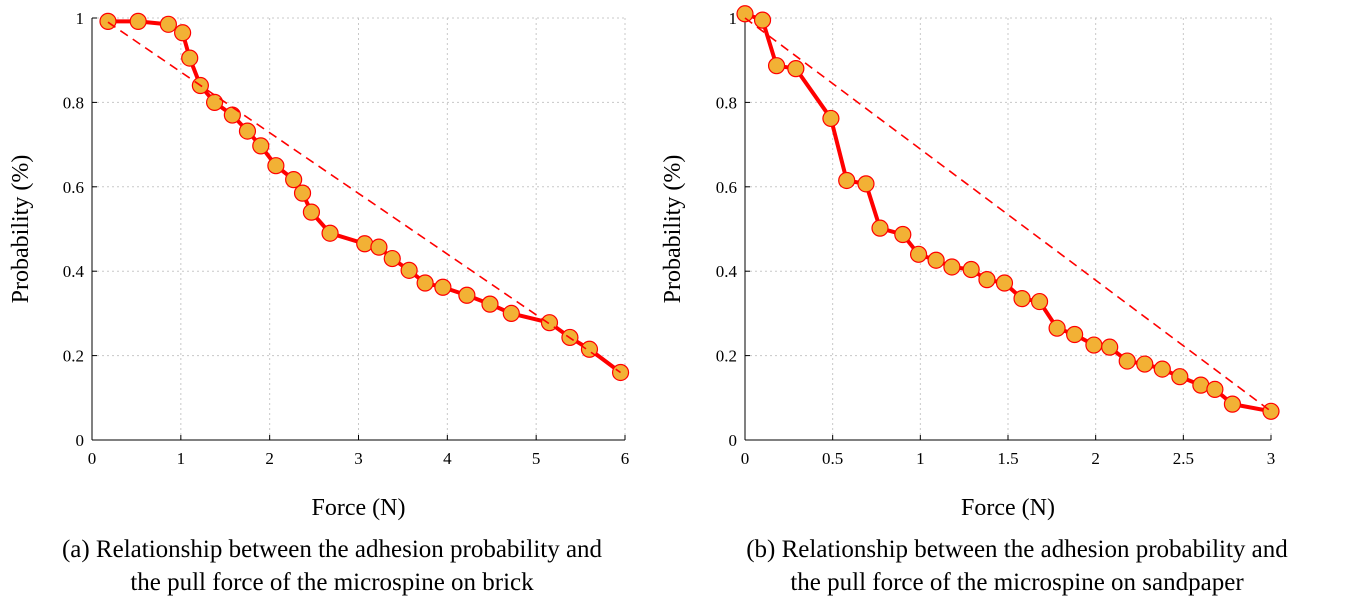 This screenshot has height=607, width=1352. I want to click on x-tick-label: 1.5, so click(1007, 458).